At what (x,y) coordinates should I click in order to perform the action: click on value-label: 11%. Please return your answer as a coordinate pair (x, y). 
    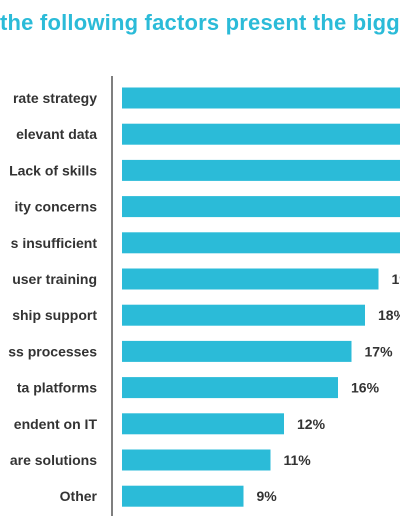
    Looking at the image, I should click on (298, 460).